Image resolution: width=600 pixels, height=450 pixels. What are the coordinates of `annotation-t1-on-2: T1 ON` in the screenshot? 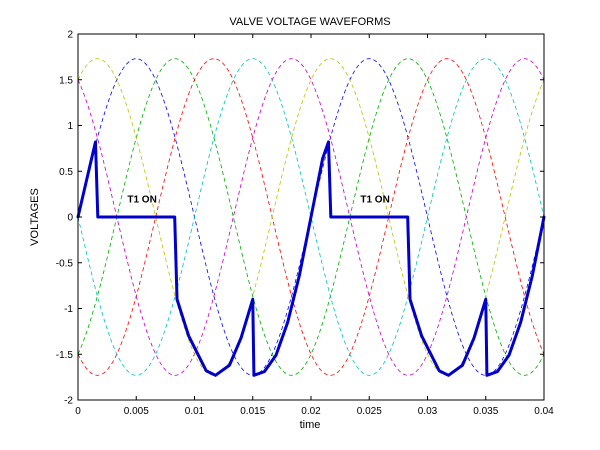 It's located at (374, 199).